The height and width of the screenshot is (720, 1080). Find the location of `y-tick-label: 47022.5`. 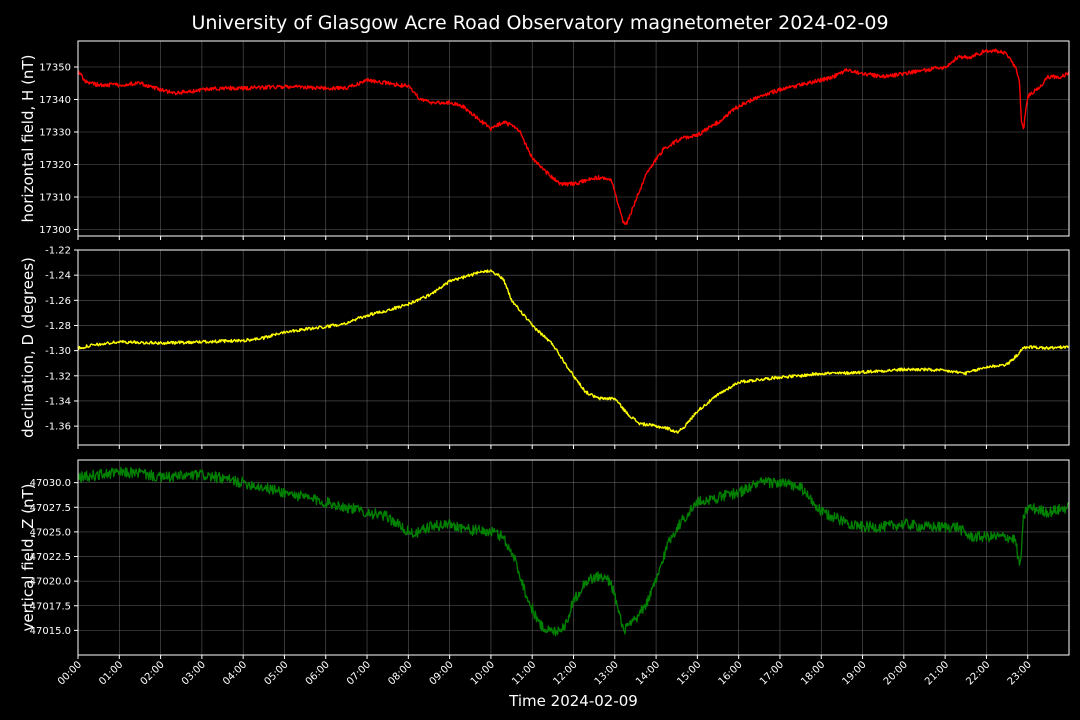

y-tick-label: 47022.5 is located at coordinates (50, 557).